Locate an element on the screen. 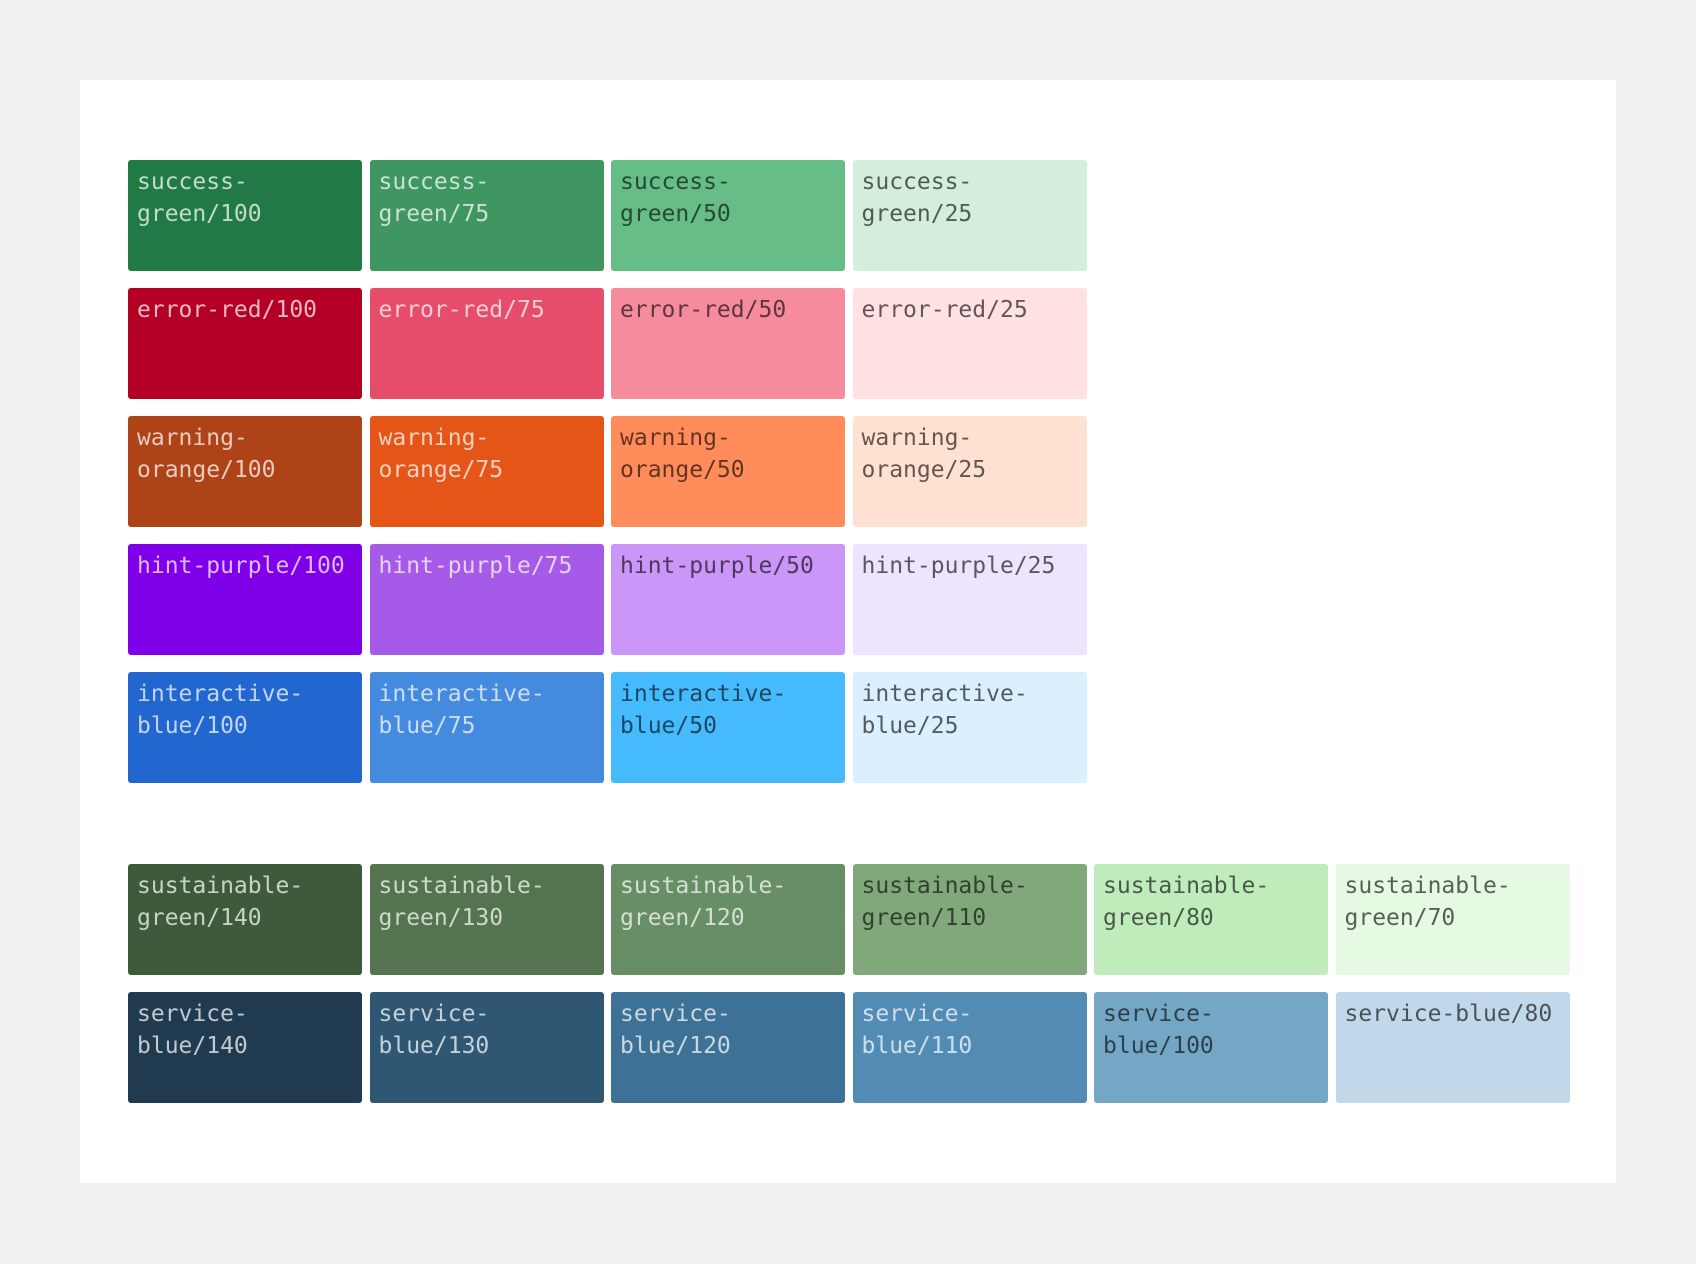 This screenshot has width=1696, height=1264. swatch-label: warning-orange/75 is located at coordinates (441, 454).